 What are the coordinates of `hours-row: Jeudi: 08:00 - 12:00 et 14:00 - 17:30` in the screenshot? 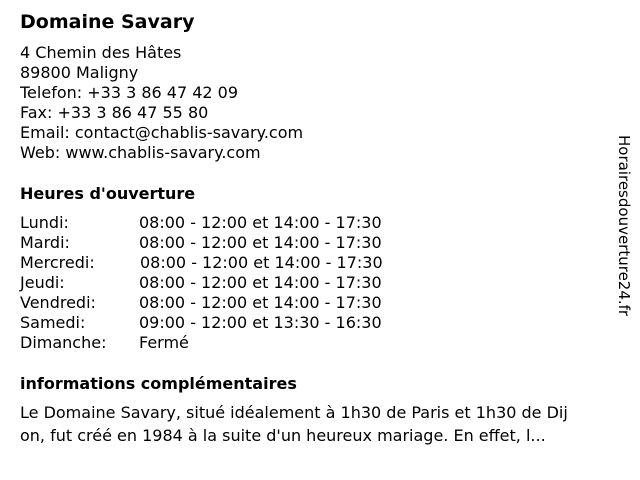 It's located at (201, 283).